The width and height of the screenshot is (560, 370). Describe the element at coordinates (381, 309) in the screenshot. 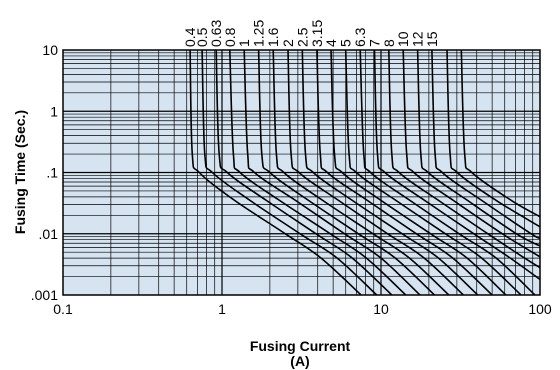

I see `x-tick-label: 10` at that location.